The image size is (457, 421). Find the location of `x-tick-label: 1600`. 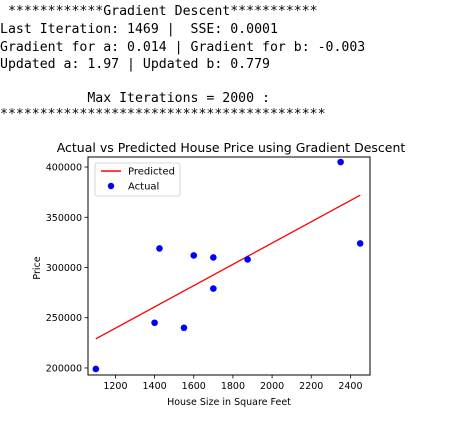

x-tick-label: 1600 is located at coordinates (194, 386).